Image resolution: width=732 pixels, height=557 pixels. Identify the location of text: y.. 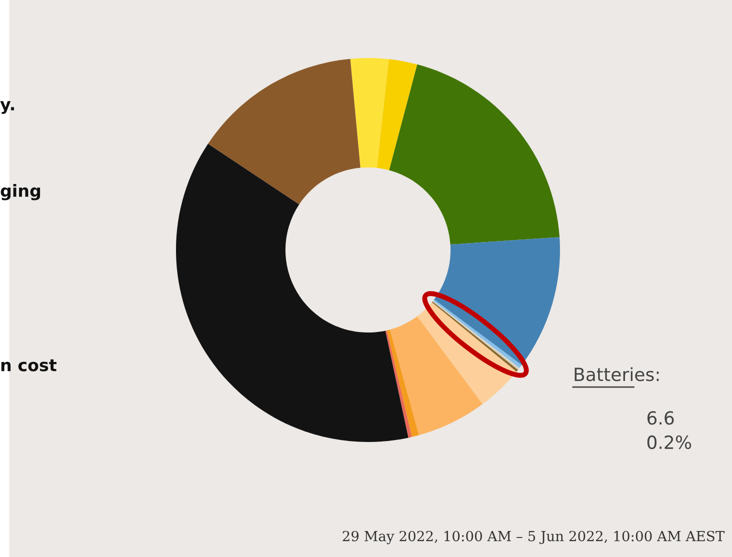
(7, 107).